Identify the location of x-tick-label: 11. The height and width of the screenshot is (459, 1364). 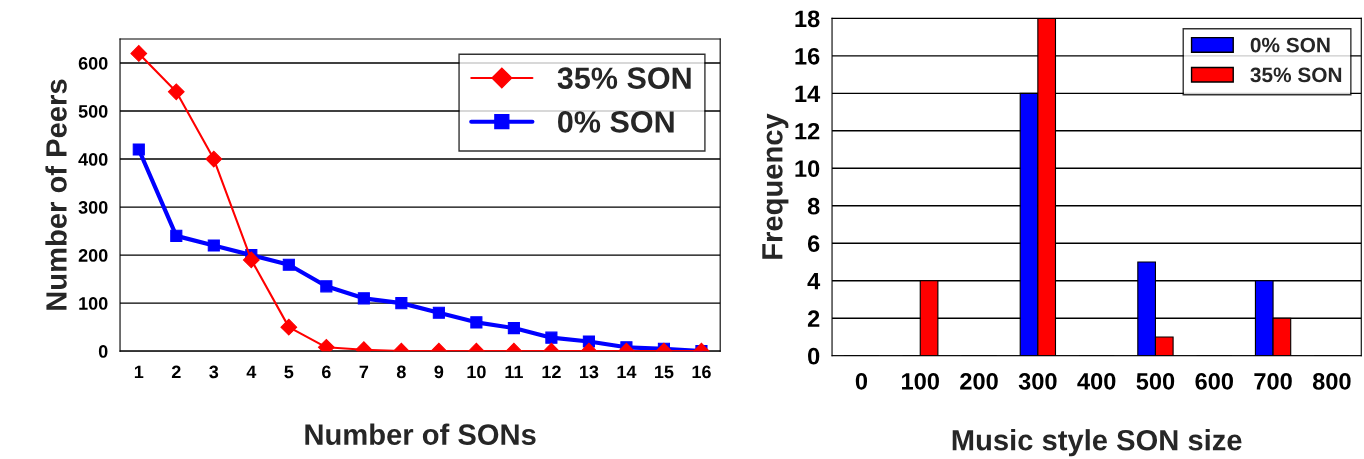
(514, 372).